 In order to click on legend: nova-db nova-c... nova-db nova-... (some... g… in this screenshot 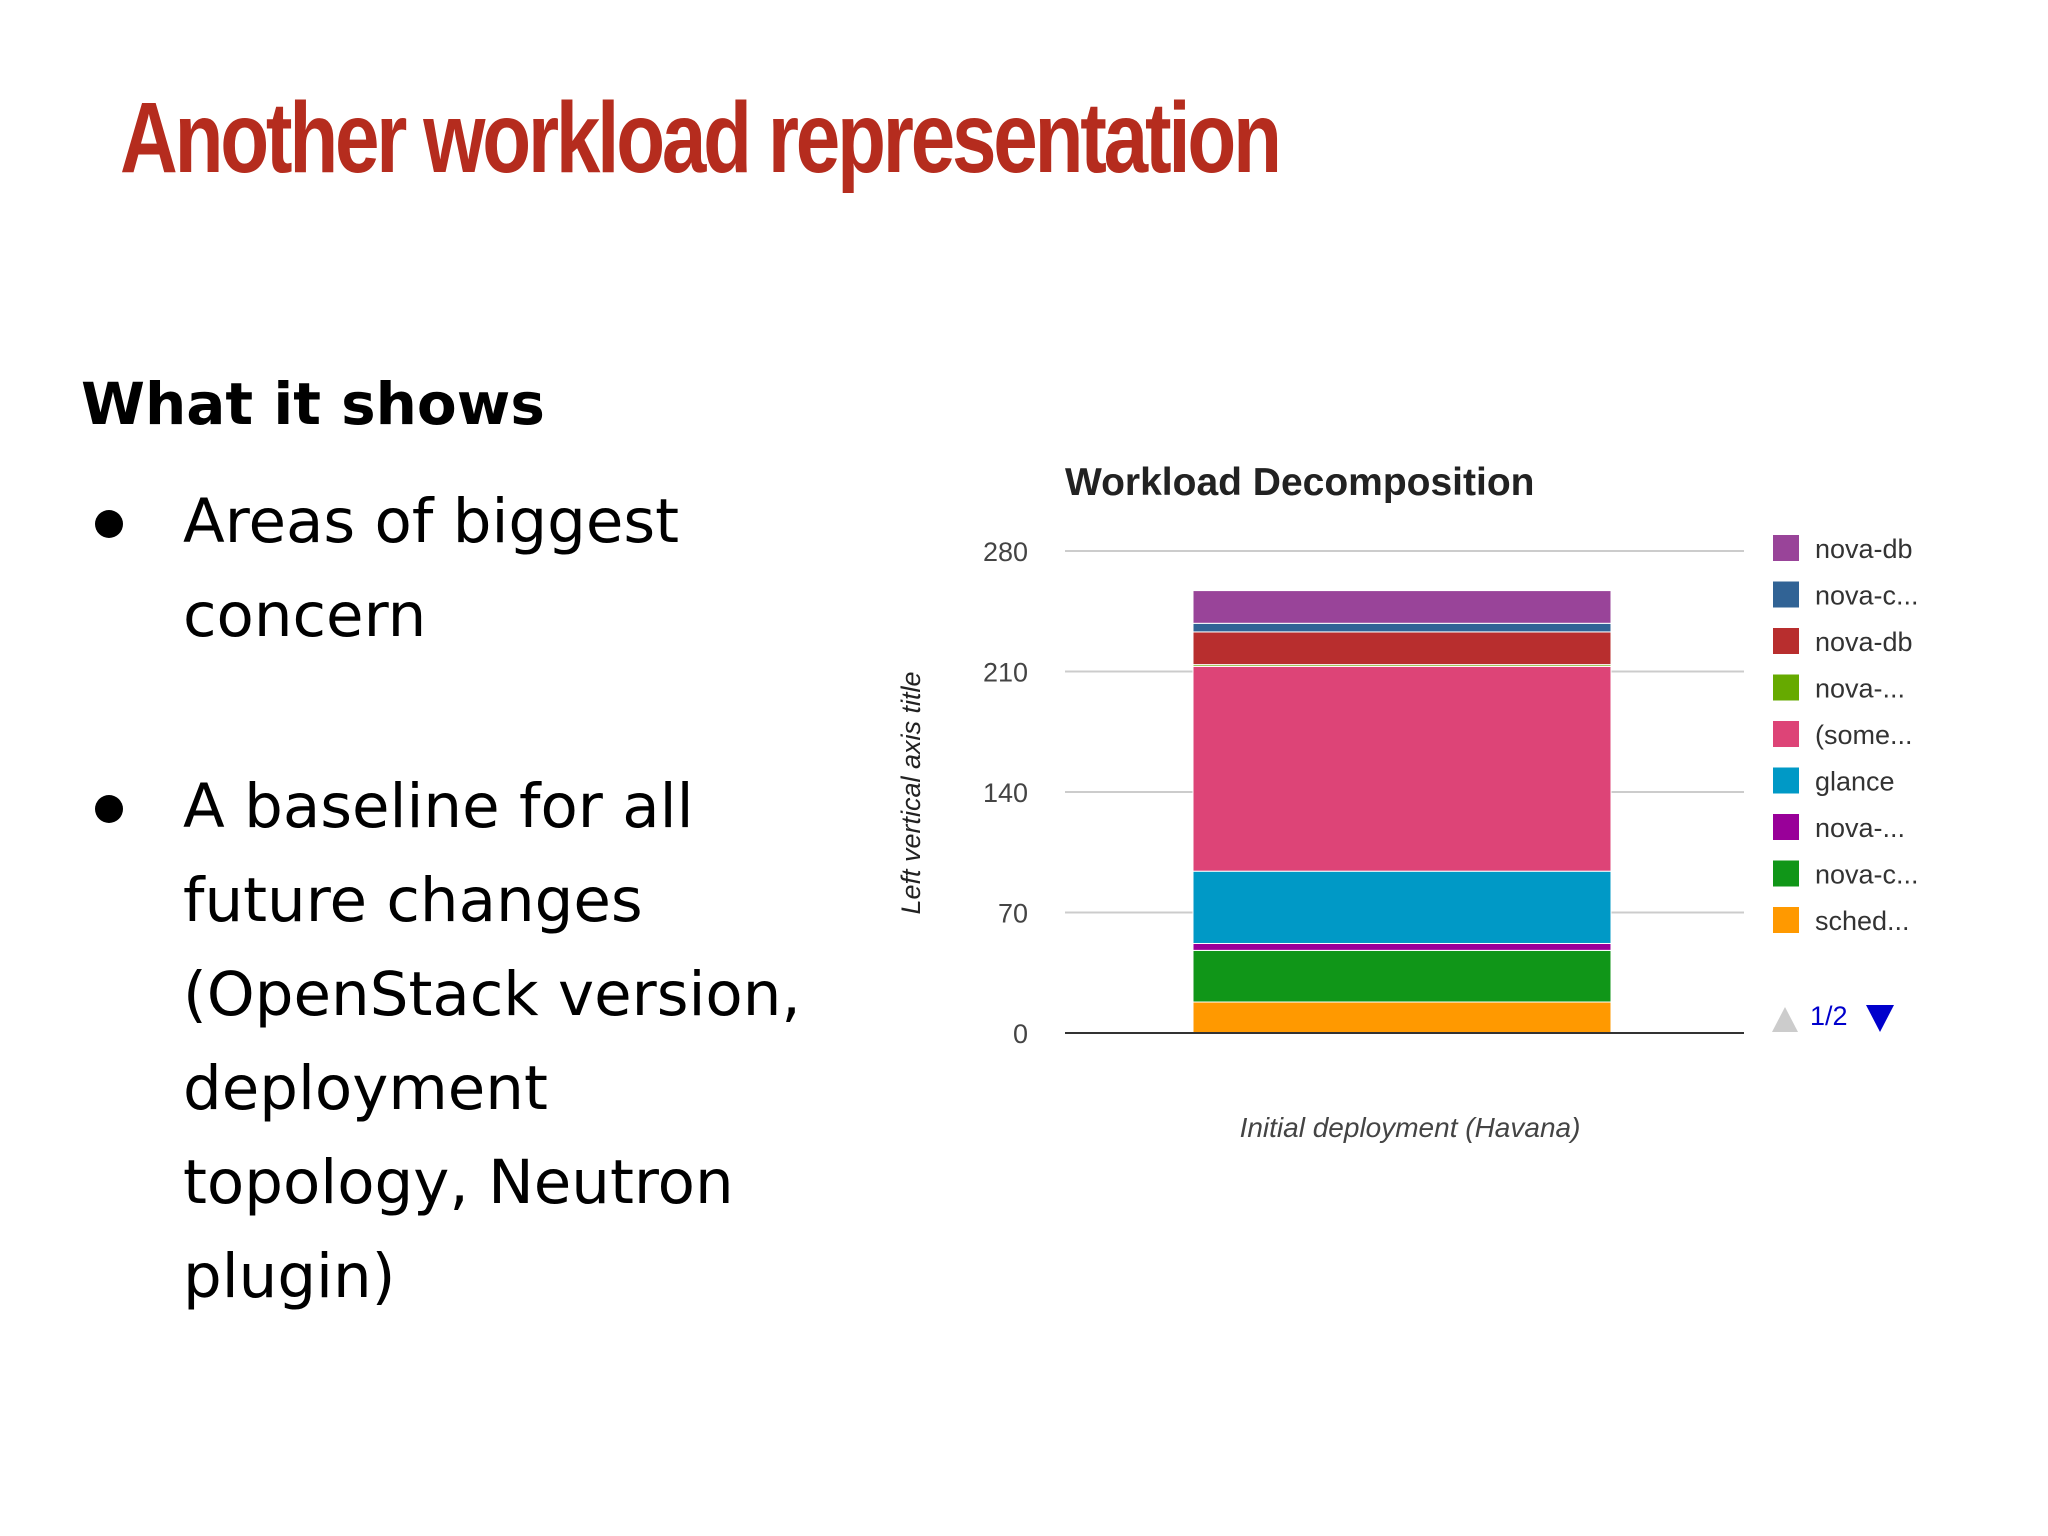, I will do `click(1846, 735)`.